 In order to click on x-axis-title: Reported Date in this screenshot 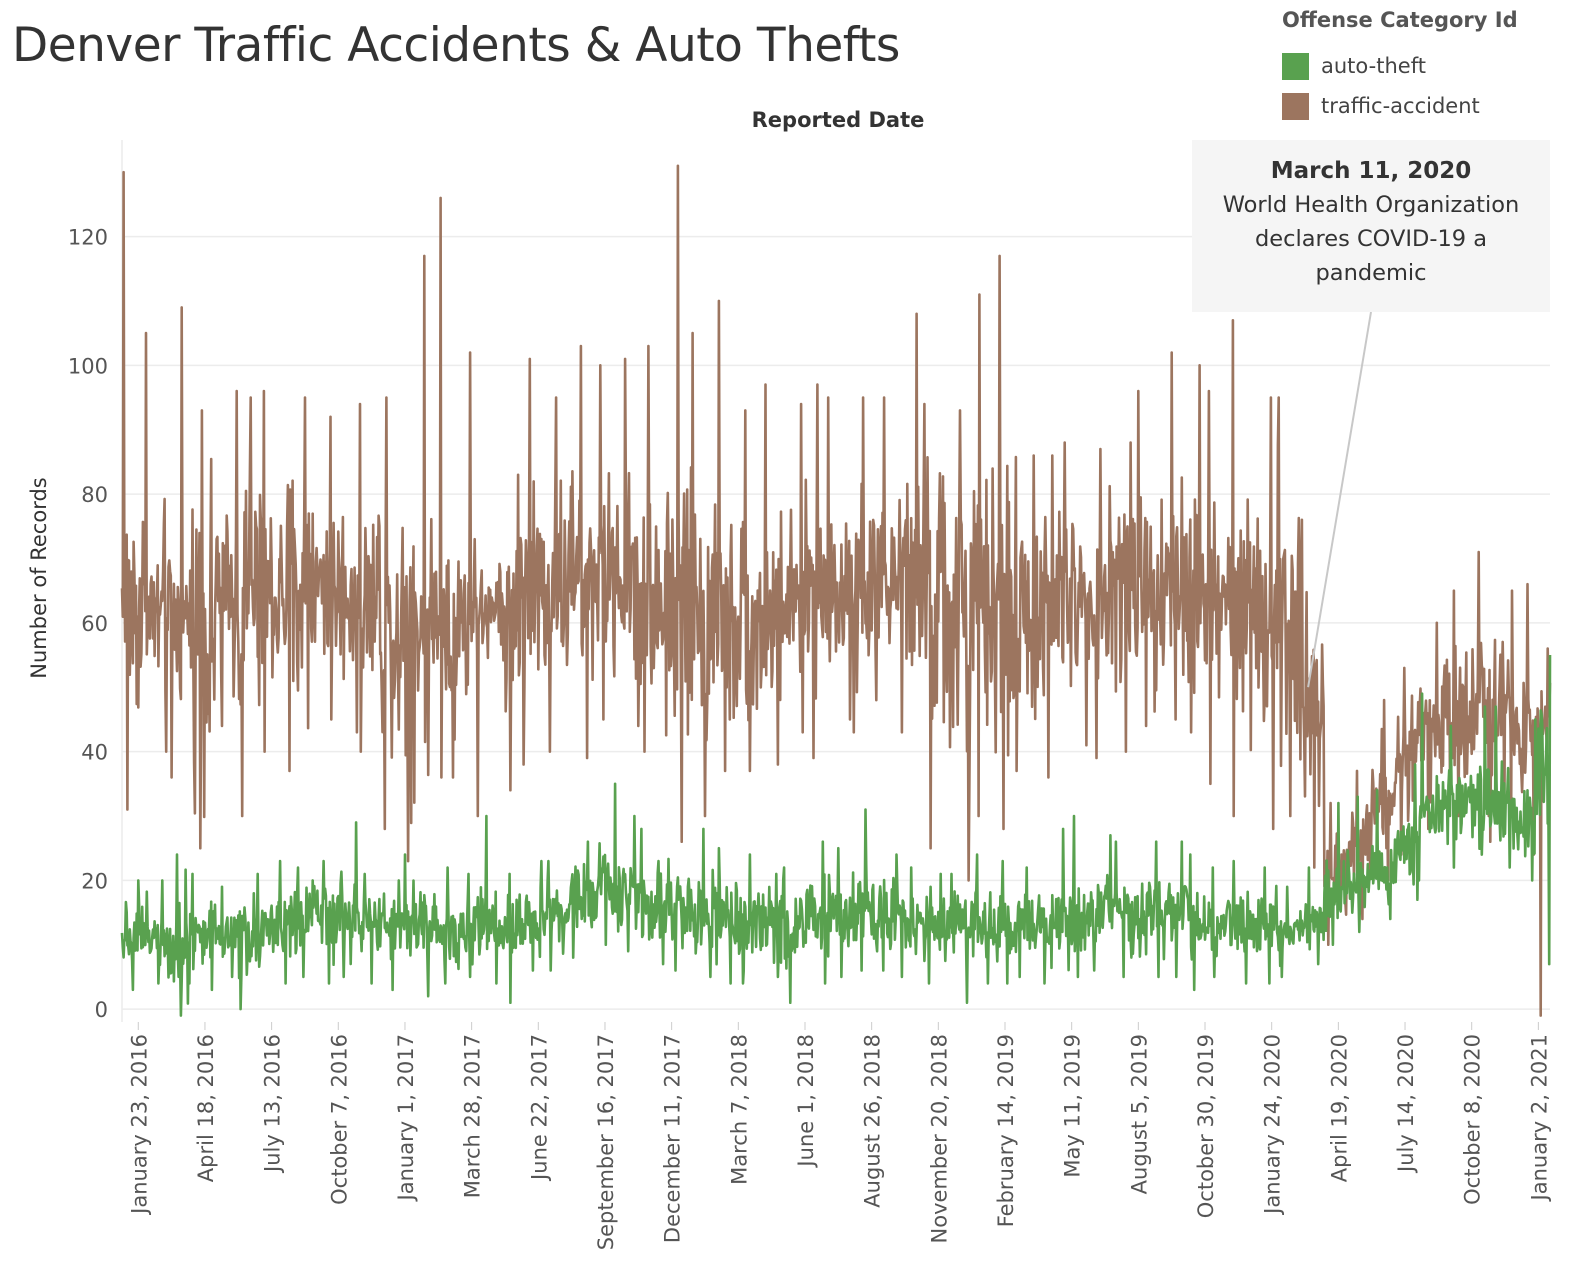, I will do `click(838, 120)`.